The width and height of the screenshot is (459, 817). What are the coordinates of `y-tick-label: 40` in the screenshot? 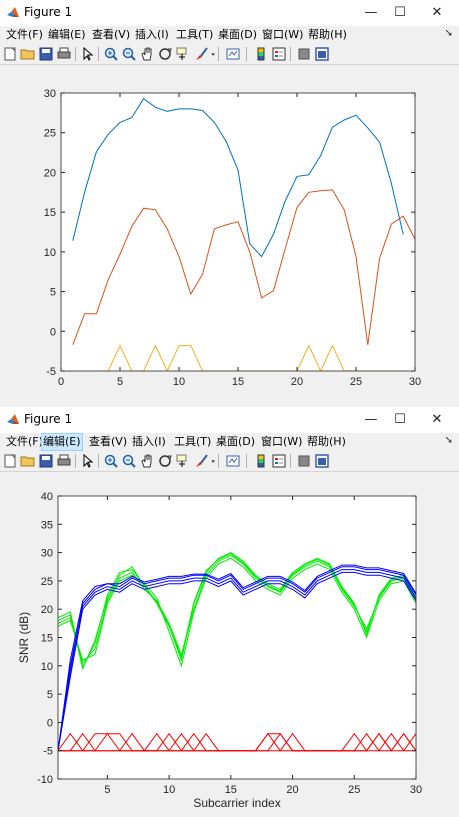 It's located at (47, 497).